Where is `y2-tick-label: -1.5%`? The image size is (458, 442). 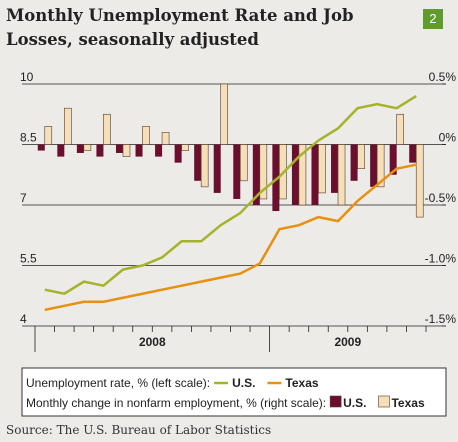
y2-tick-label: -1.5% is located at coordinates (441, 319).